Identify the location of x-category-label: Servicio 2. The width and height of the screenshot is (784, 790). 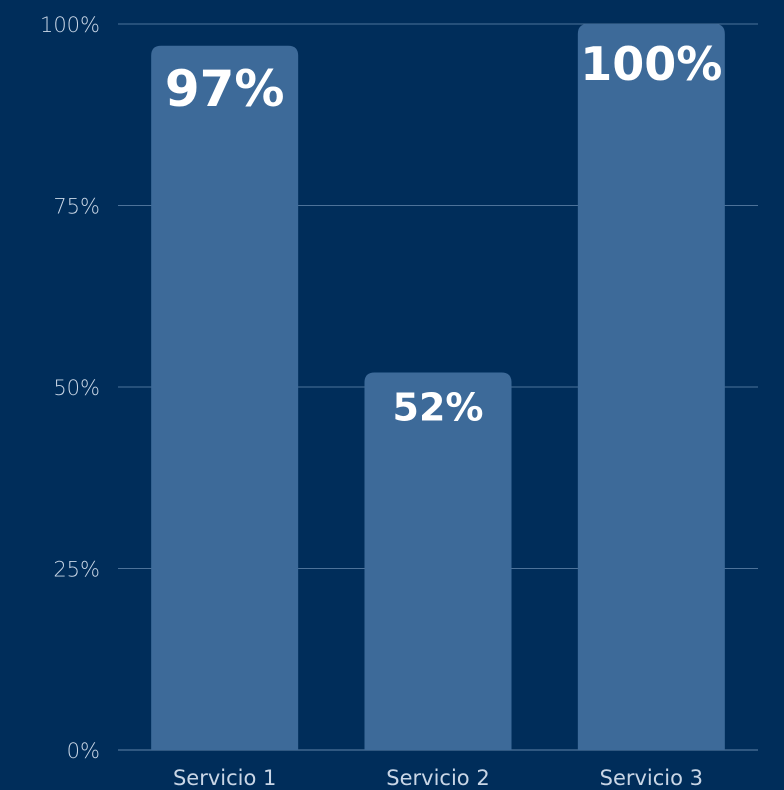
(437, 778).